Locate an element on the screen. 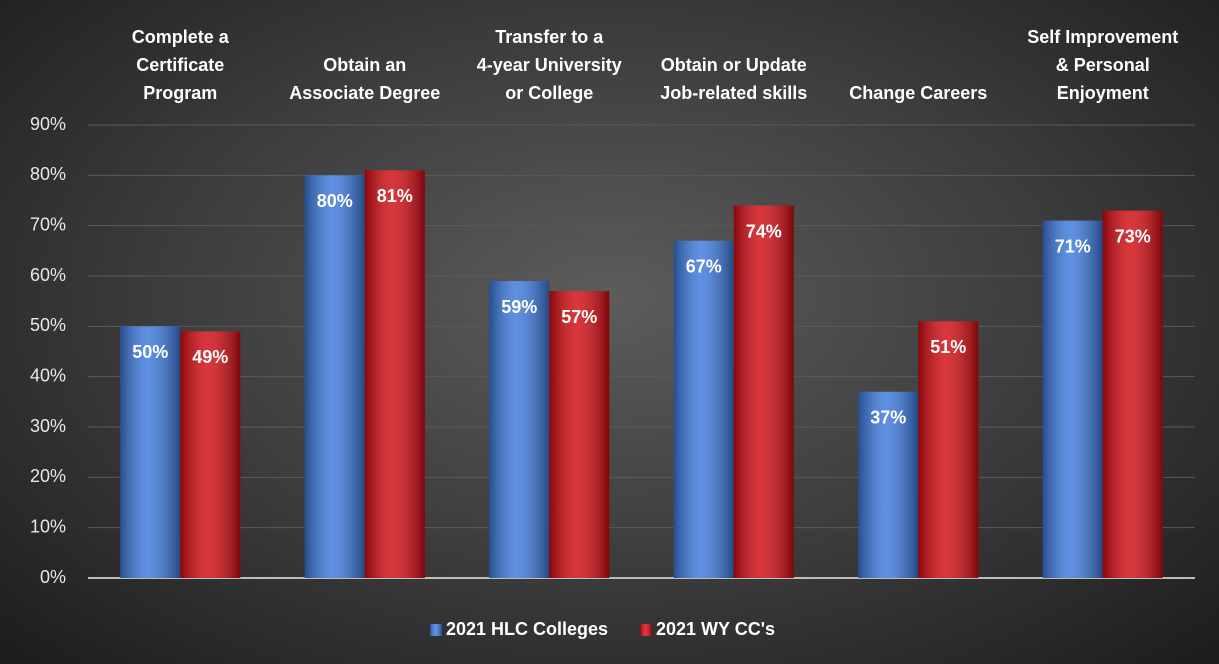 The height and width of the screenshot is (664, 1219). y-tick-label: 10% is located at coordinates (48, 526).